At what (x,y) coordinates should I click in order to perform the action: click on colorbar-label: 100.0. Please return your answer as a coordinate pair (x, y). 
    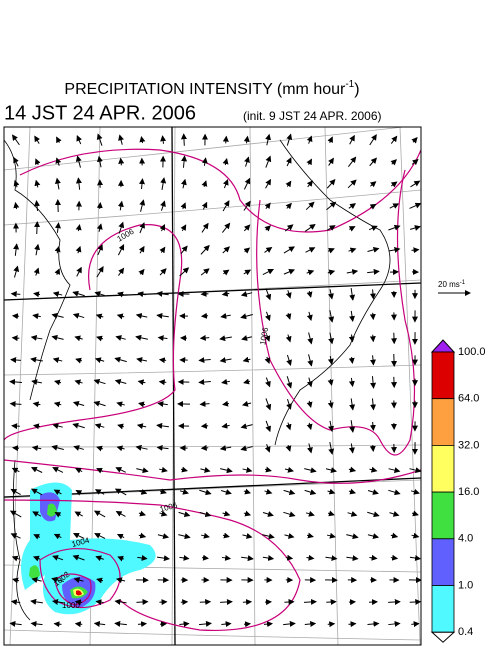
    Looking at the image, I should click on (472, 352).